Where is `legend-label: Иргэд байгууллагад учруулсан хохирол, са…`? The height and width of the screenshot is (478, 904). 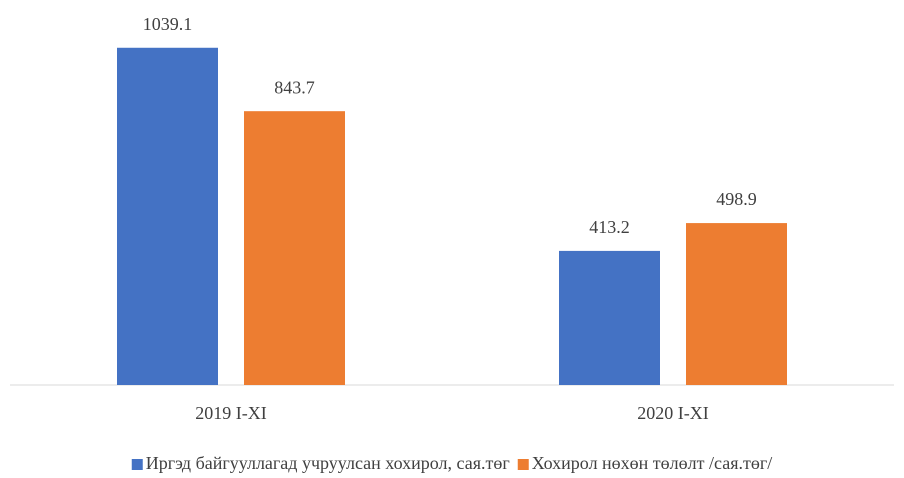
legend-label: Иргэд байгууллагад учруулсан хохирол, са… is located at coordinates (328, 463).